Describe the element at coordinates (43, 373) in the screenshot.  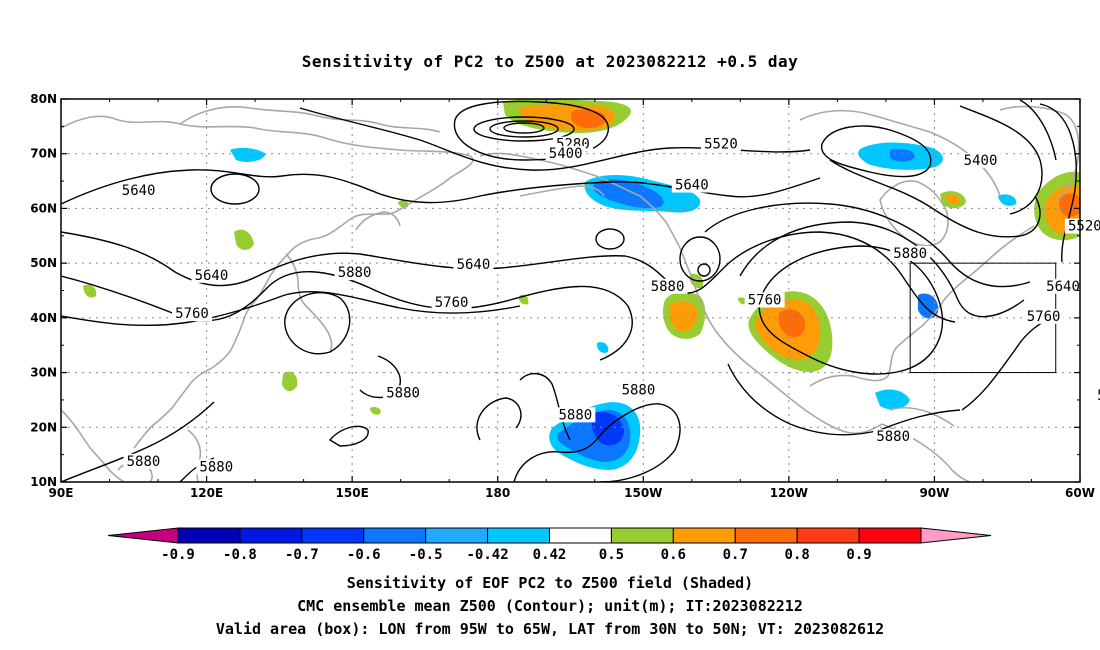
I see `lat-tick-label: 30N` at that location.